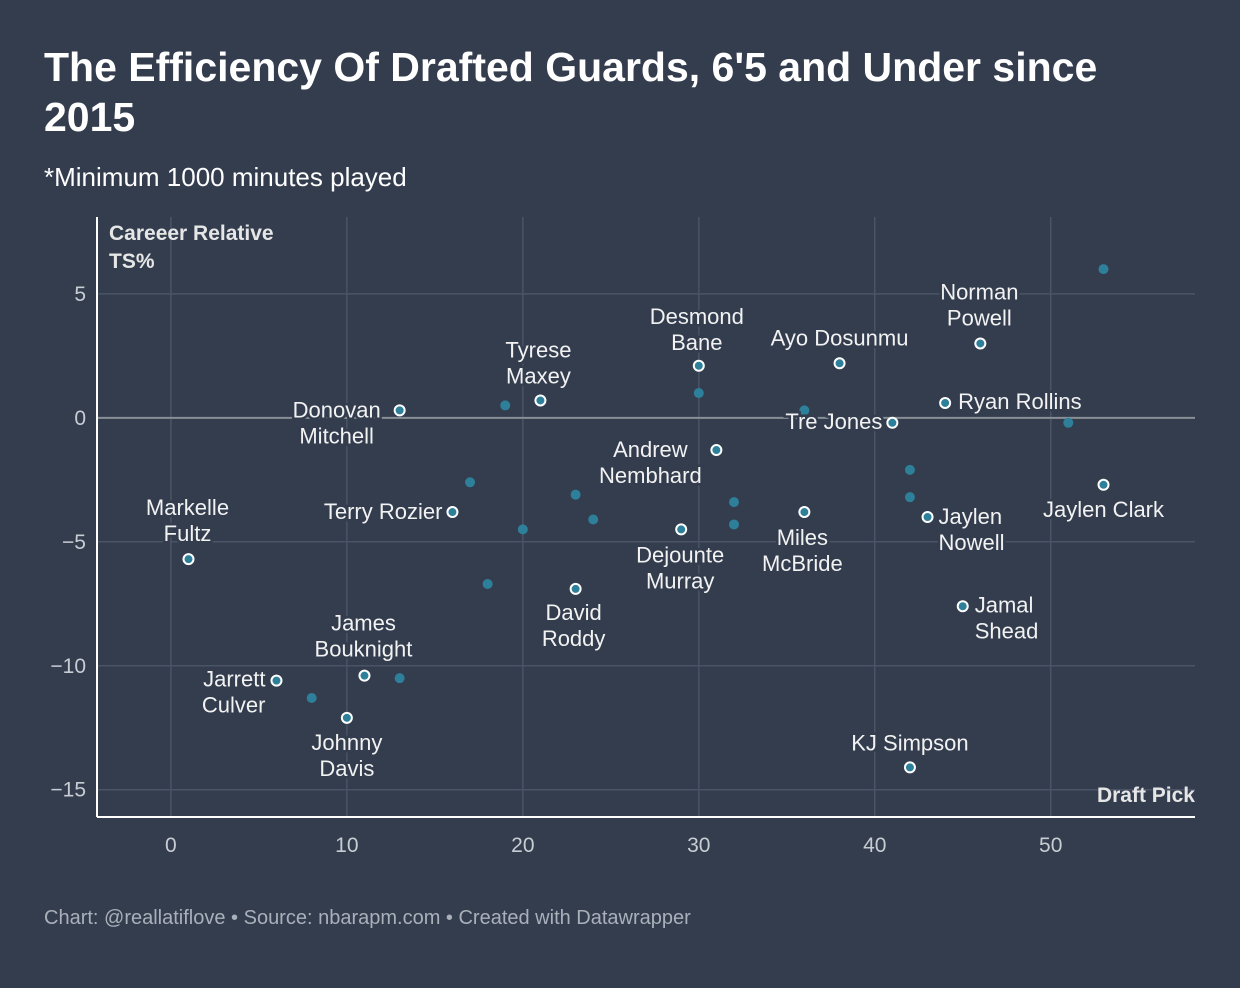  Describe the element at coordinates (171, 845) in the screenshot. I see `x-tick-label: 0` at that location.